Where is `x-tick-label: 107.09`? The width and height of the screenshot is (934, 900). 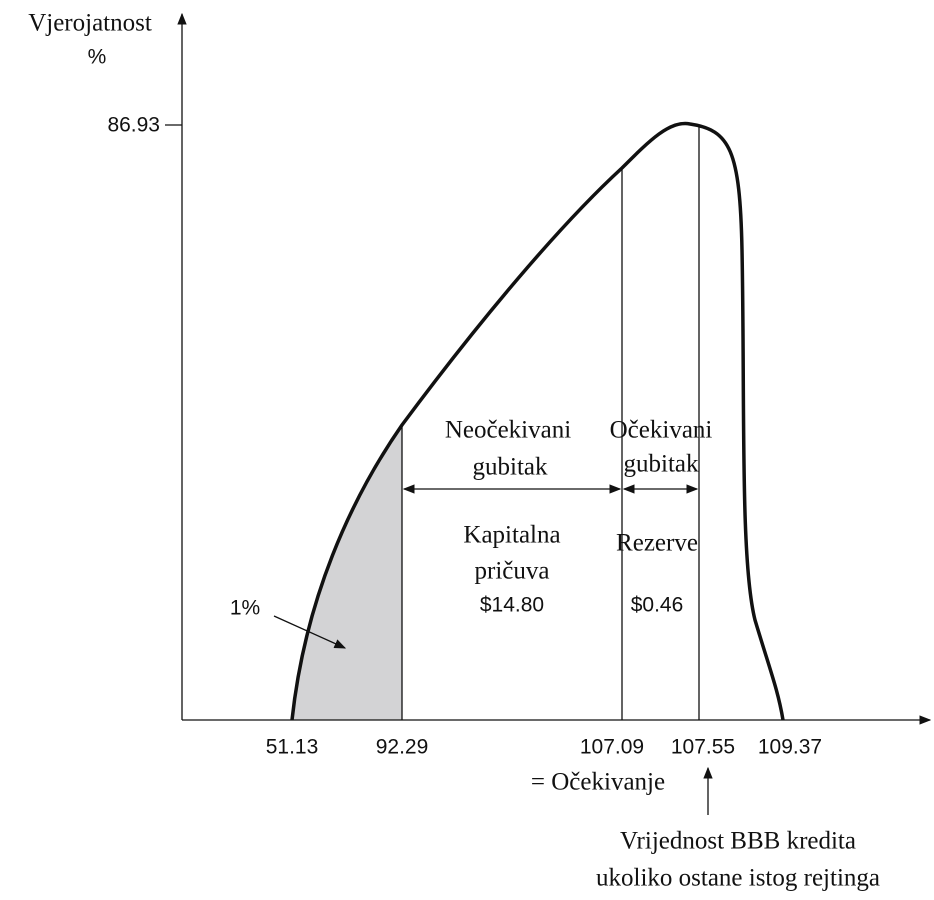
x-tick-label: 107.09 is located at coordinates (612, 747).